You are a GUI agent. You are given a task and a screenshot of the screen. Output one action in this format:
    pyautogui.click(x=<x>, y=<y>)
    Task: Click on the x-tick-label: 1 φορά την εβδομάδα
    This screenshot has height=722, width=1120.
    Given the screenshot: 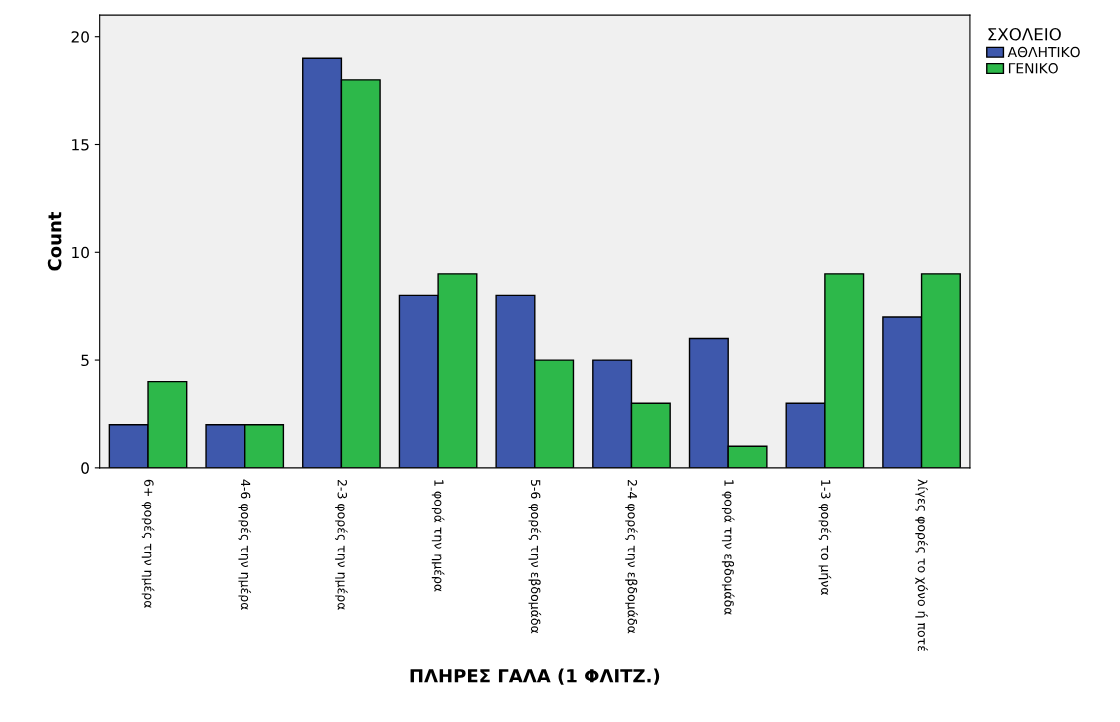 What is the action you would take?
    pyautogui.click(x=728, y=547)
    